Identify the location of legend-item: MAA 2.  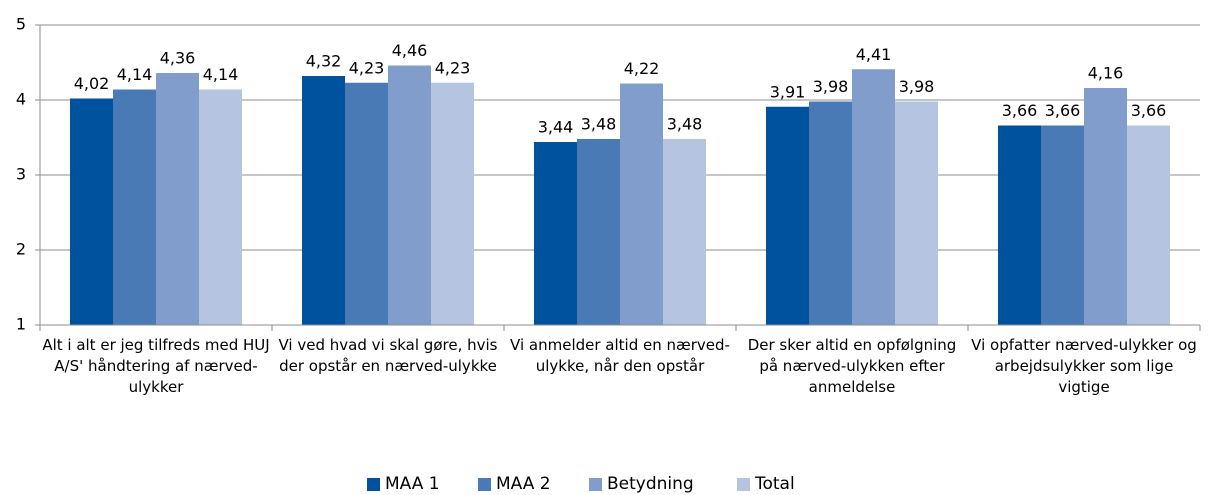
(514, 484).